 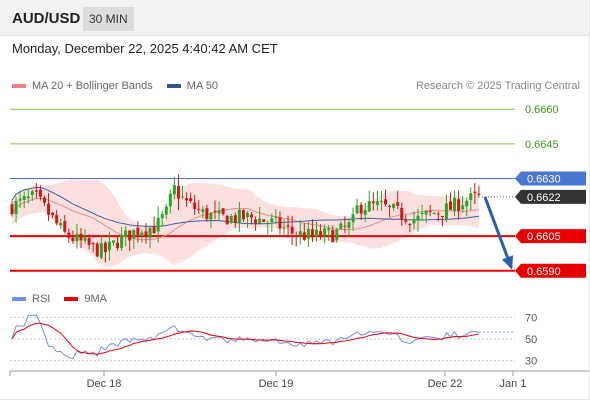 What do you see at coordinates (19, 86) in the screenshot?
I see `ma20-swatch` at bounding box center [19, 86].